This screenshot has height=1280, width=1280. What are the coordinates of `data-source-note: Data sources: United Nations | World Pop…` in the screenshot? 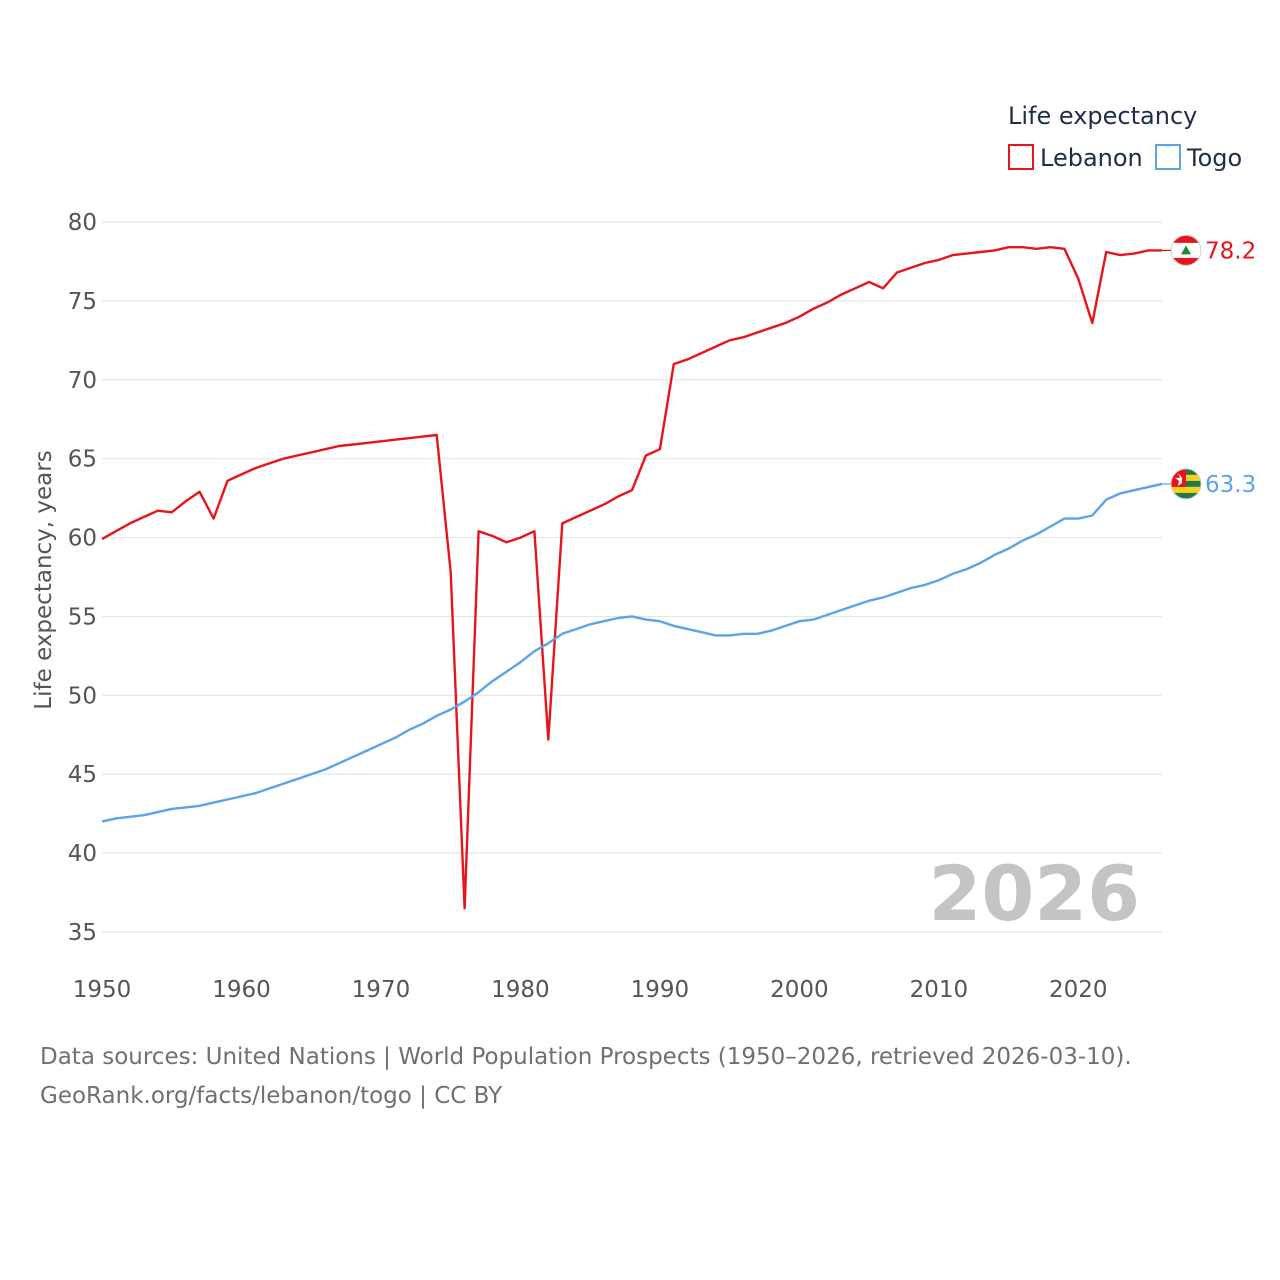 It's located at (586, 1057).